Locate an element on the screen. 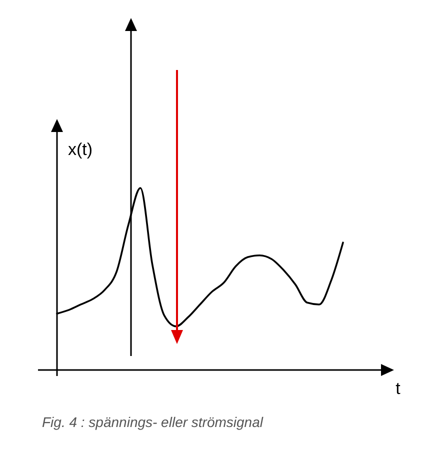 Image resolution: width=422 pixels, height=468 pixels. x-axis-title: t is located at coordinates (398, 388).